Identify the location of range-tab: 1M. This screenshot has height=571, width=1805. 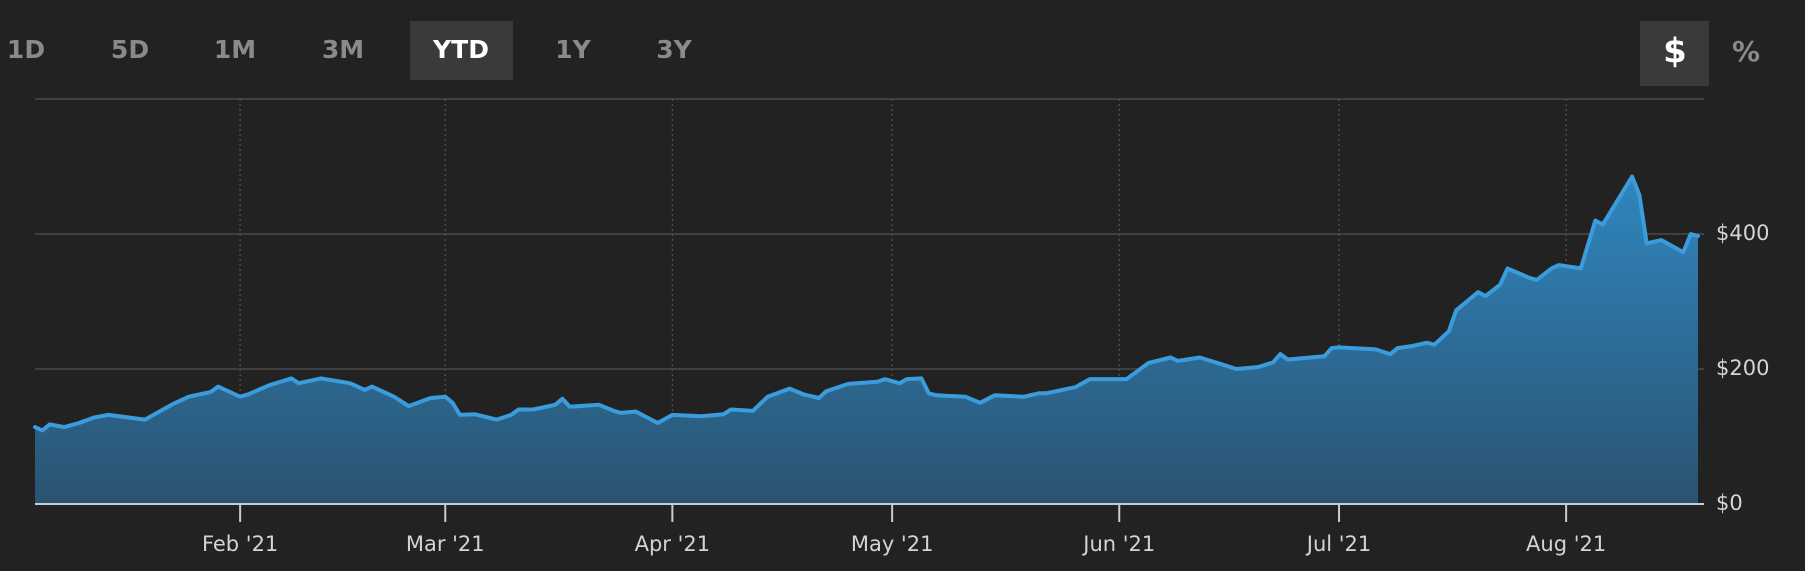
(235, 49).